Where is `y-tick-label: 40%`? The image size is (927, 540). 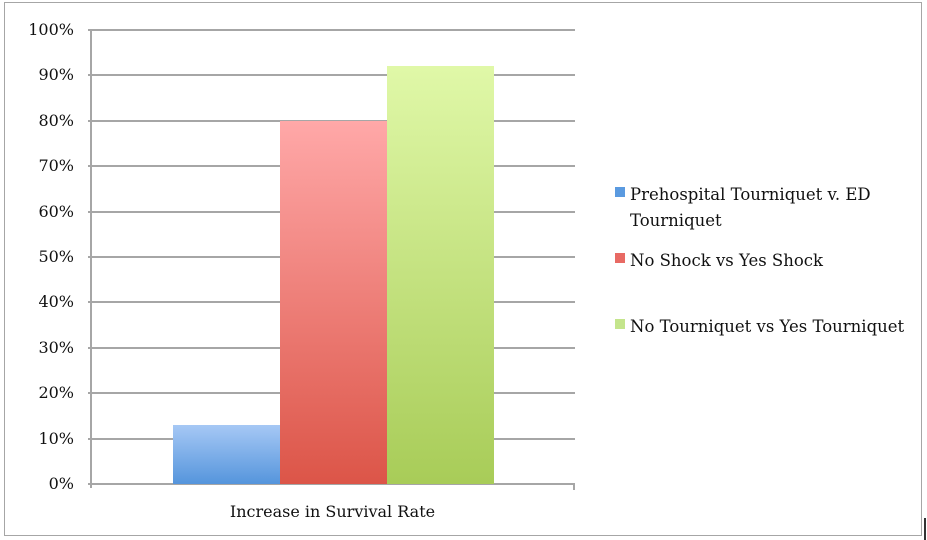
y-tick-label: 40% is located at coordinates (56, 302).